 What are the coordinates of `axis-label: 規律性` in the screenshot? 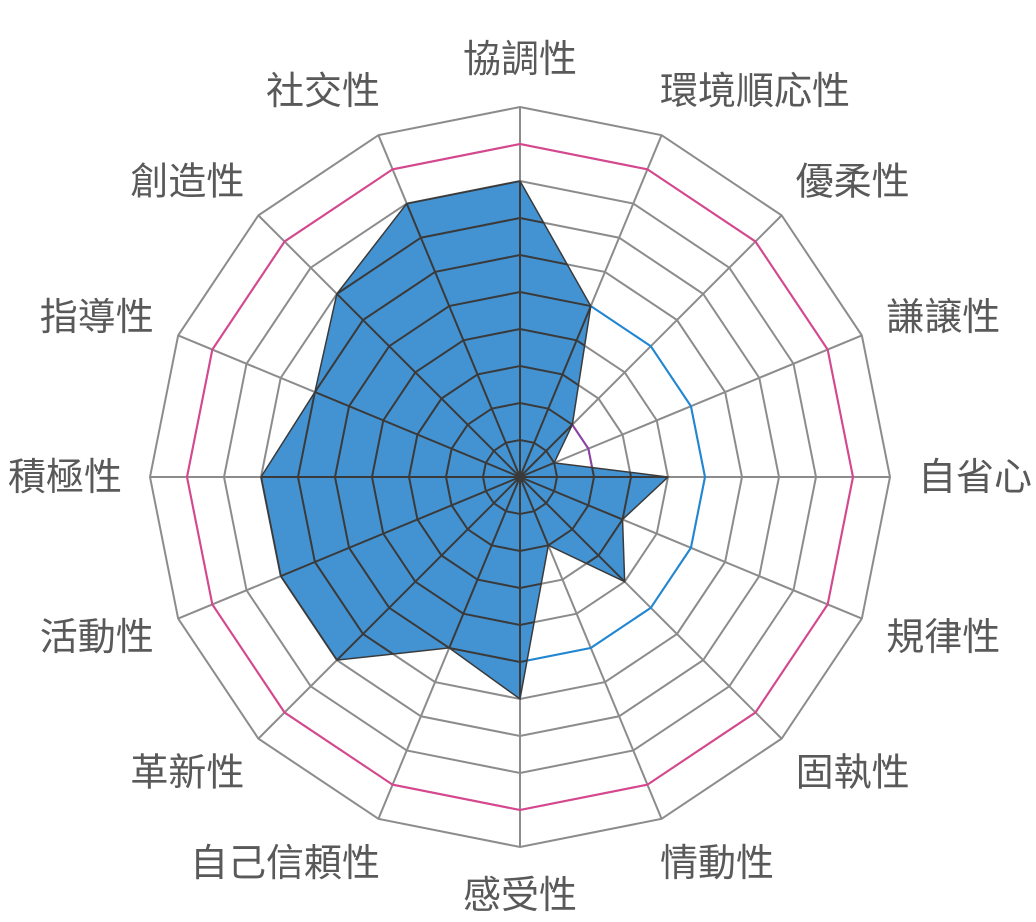 It's located at (943, 637).